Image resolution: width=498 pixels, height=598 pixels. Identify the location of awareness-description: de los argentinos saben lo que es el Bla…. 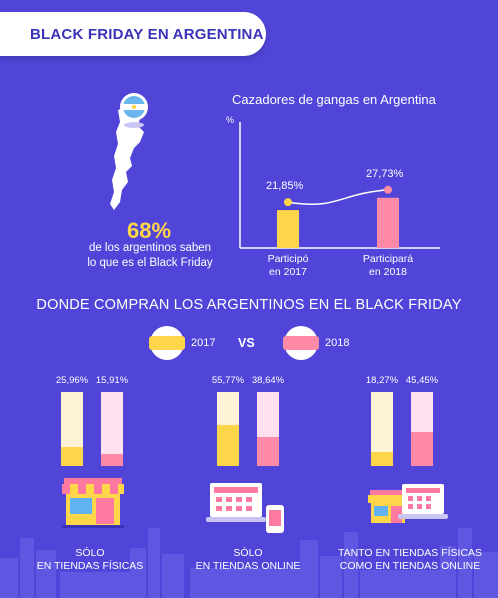
(150, 256).